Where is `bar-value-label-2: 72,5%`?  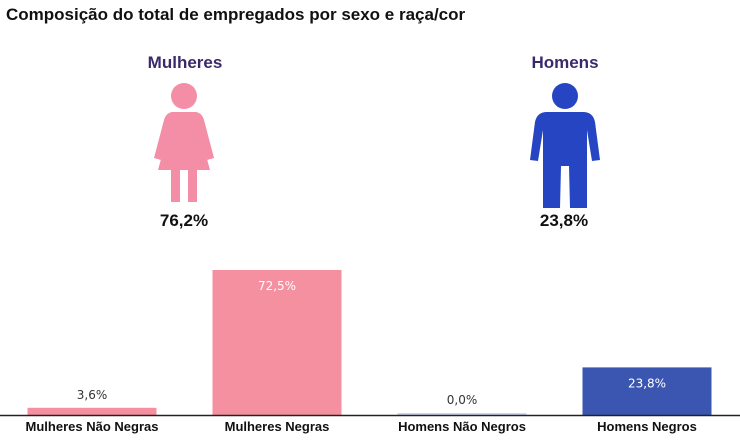 bar-value-label-2: 72,5% is located at coordinates (277, 286).